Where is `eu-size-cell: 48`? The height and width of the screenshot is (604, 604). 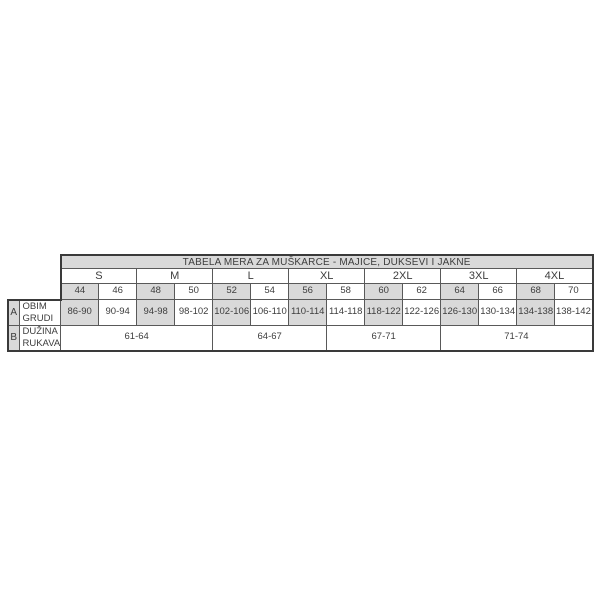
eu-size-cell: 48 is located at coordinates (156, 291).